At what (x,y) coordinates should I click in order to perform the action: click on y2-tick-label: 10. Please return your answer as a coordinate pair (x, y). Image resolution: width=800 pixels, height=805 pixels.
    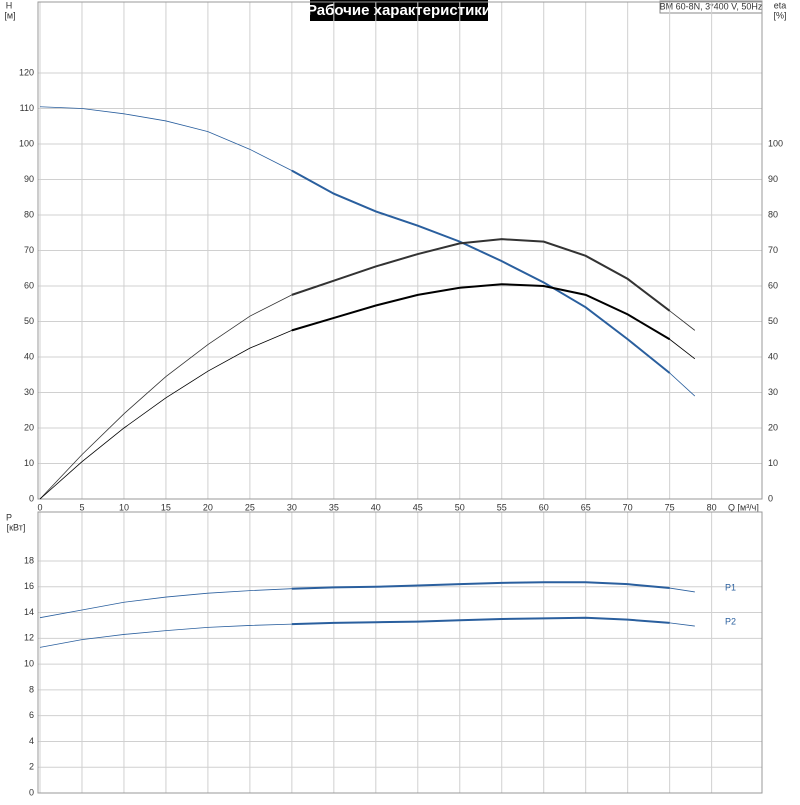
    Looking at the image, I should click on (773, 463).